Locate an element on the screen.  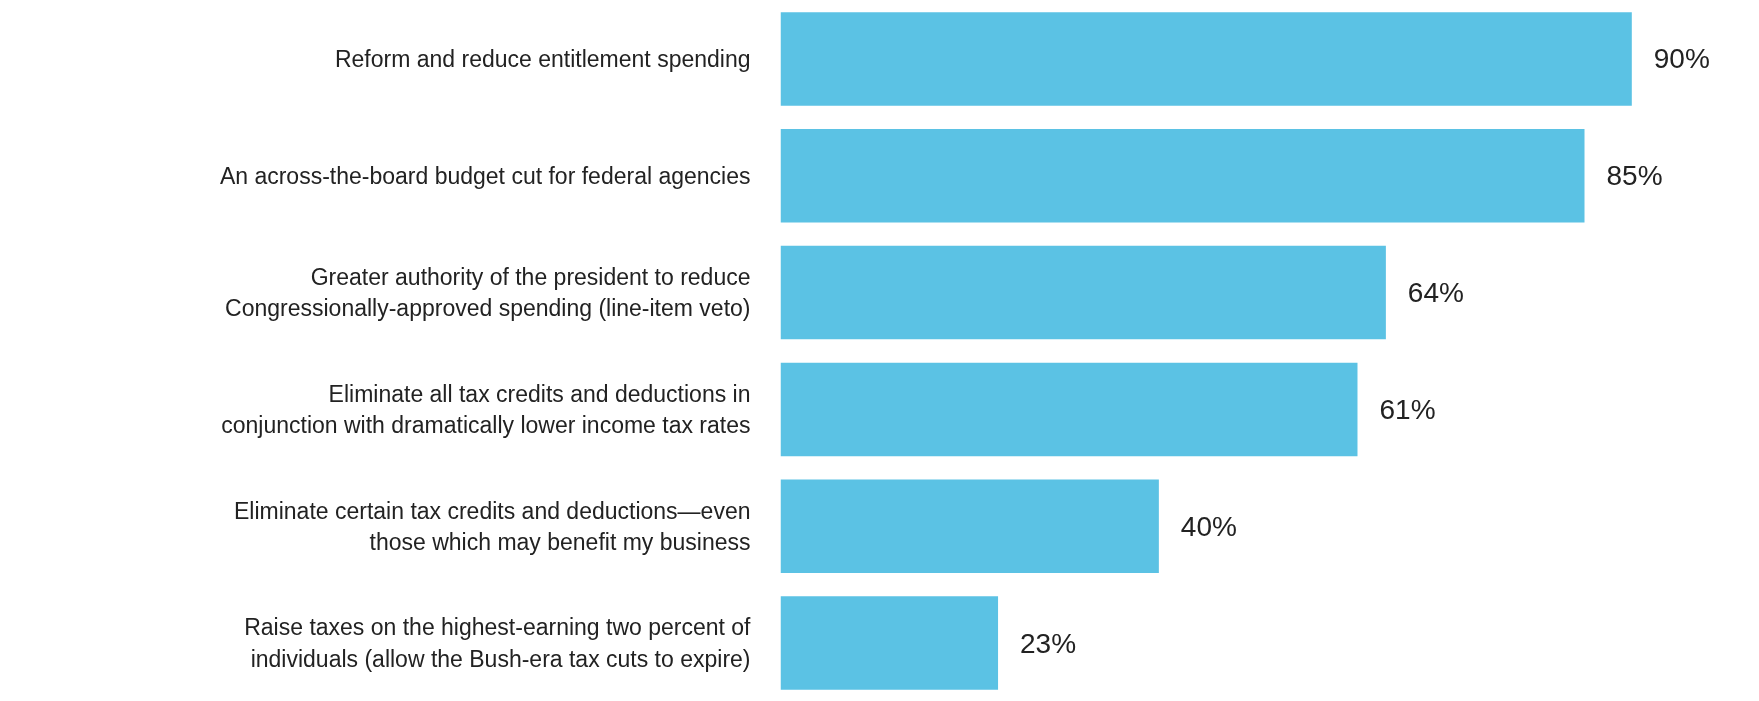
y-tick-label: Reform and reduce entitlement spending is located at coordinates (542, 58).